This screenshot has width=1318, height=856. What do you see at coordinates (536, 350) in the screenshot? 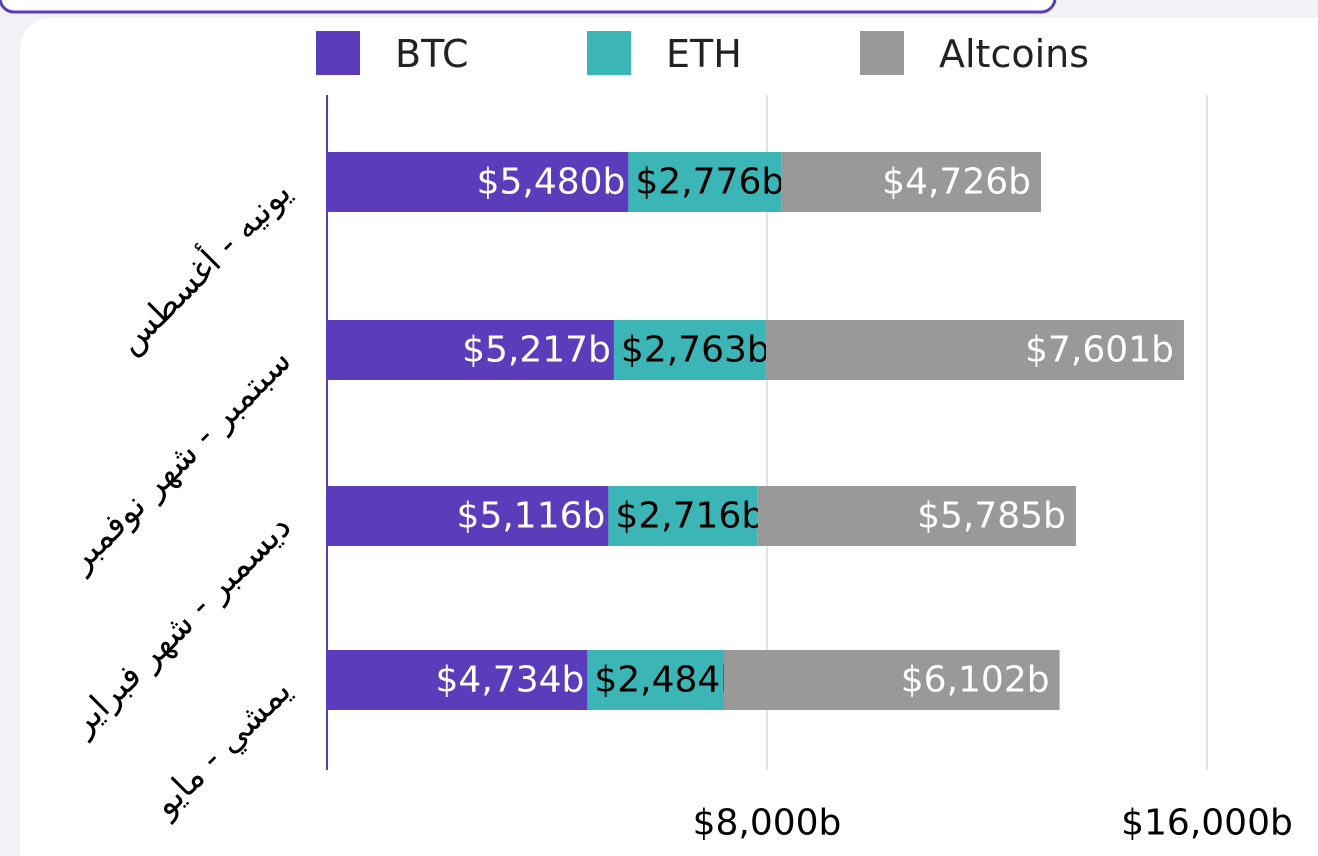
I see `value-label: $5,217b` at bounding box center [536, 350].